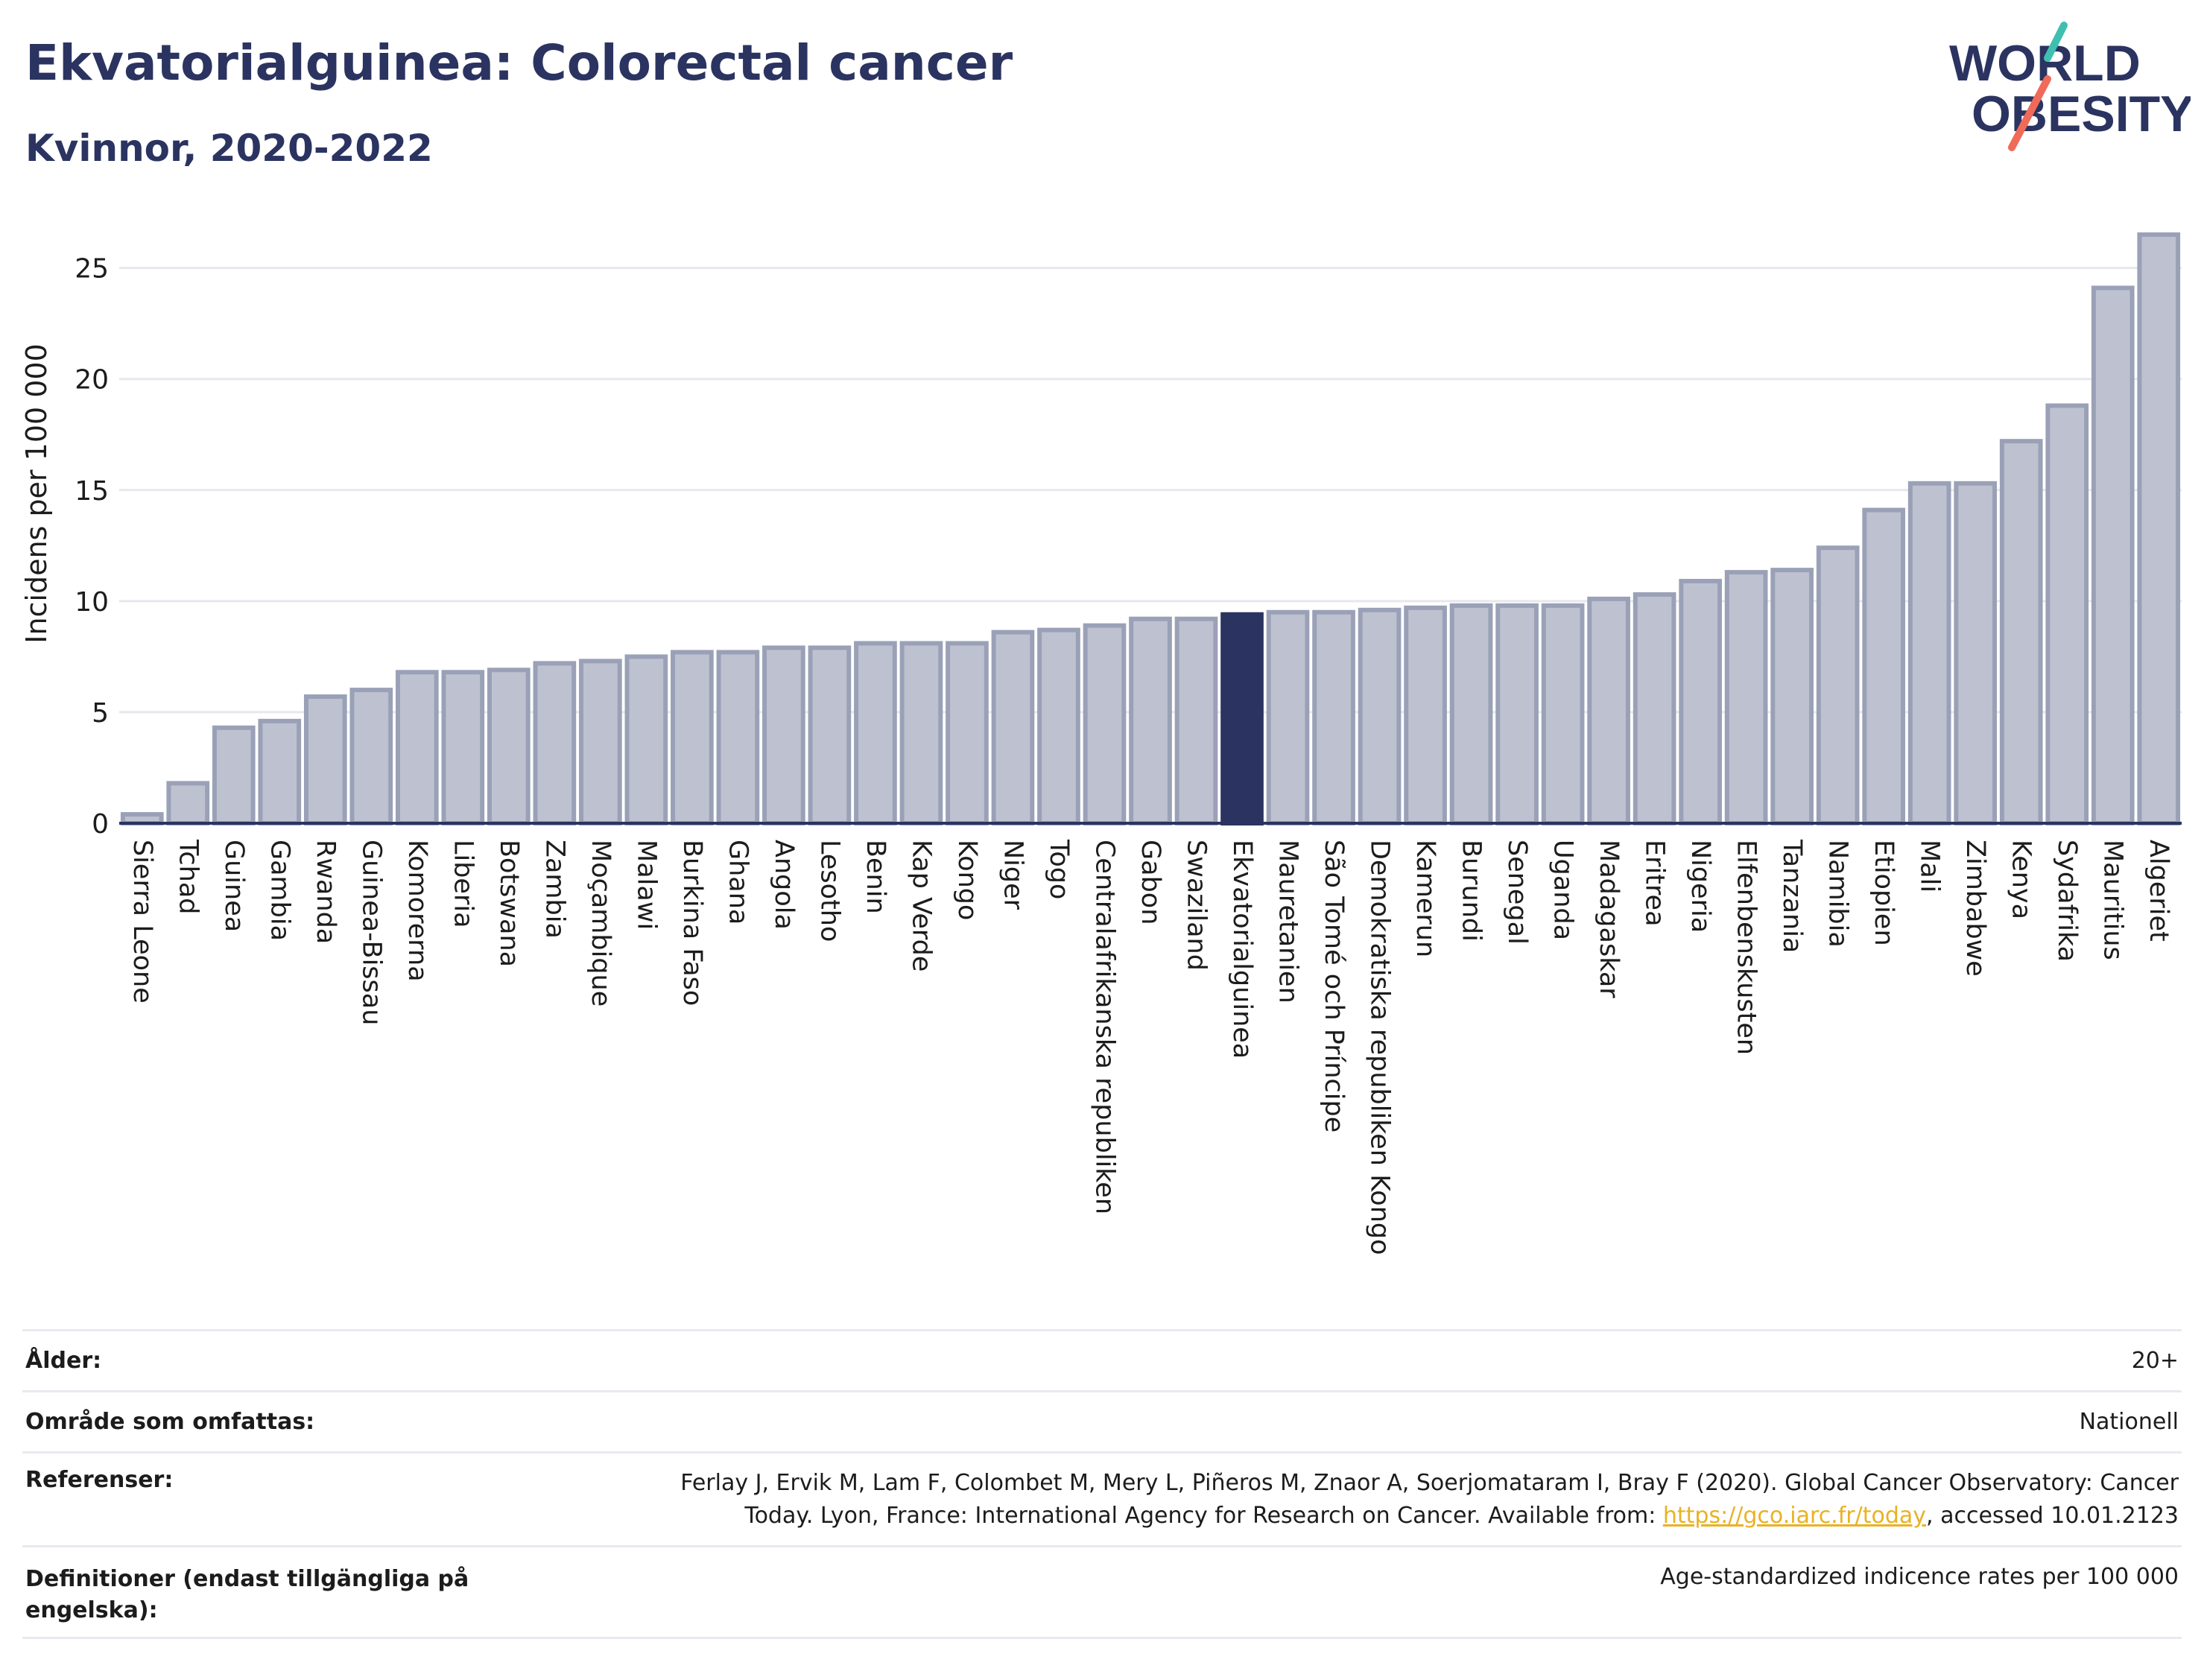  What do you see at coordinates (1563, 890) in the screenshot?
I see `x-tick-label: Uganda` at bounding box center [1563, 890].